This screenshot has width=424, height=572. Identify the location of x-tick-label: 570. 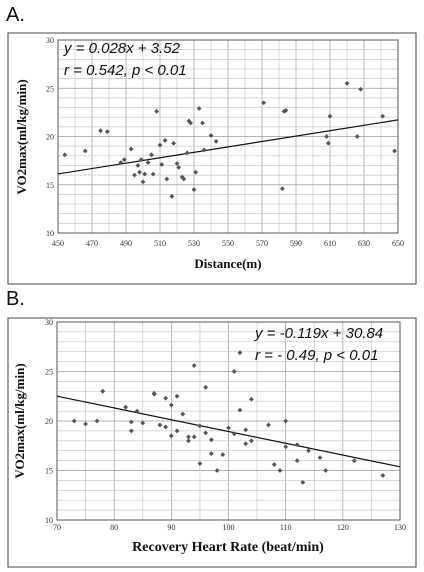
(262, 243).